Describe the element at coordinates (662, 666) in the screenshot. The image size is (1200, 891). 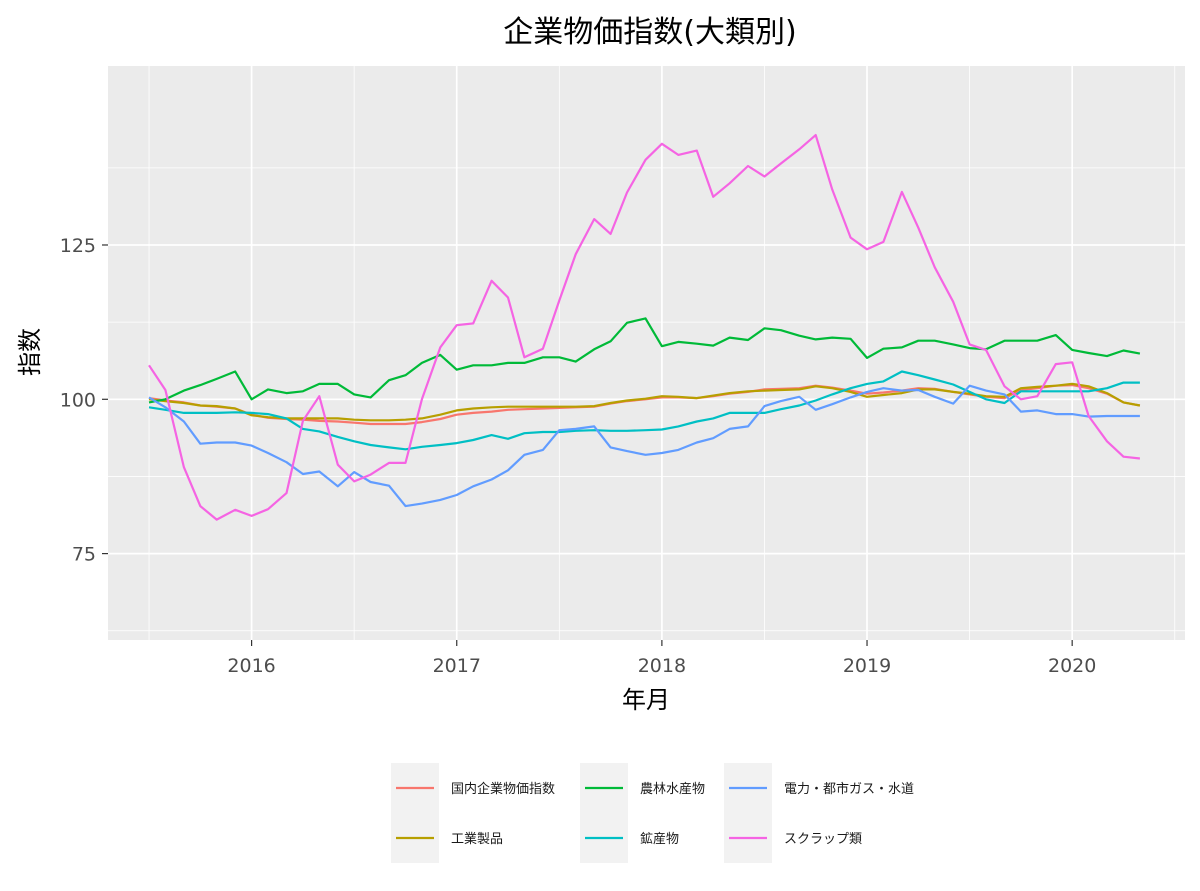
I see `x-tick-label: 2018` at that location.